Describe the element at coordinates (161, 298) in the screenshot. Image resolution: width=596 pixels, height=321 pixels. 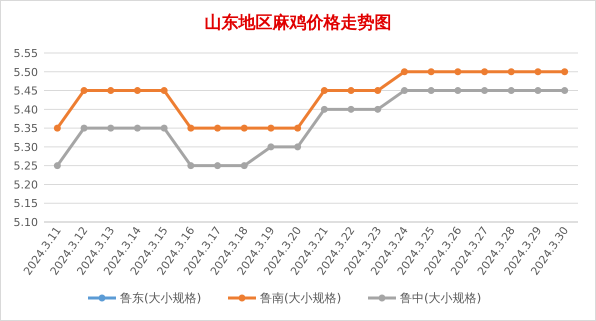
I see `legend-label: 鲁东(大小规格)` at that location.